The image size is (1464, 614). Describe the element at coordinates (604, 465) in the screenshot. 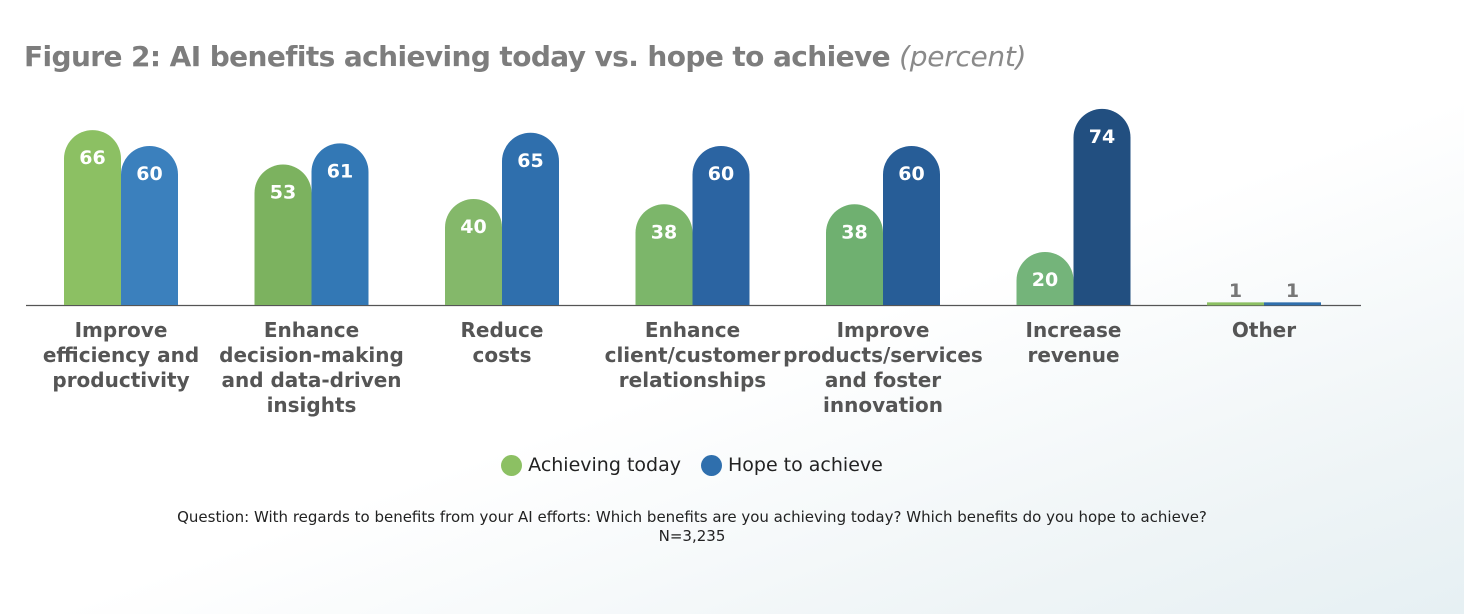

I see `legend-label-achieving: Achieving today` at that location.